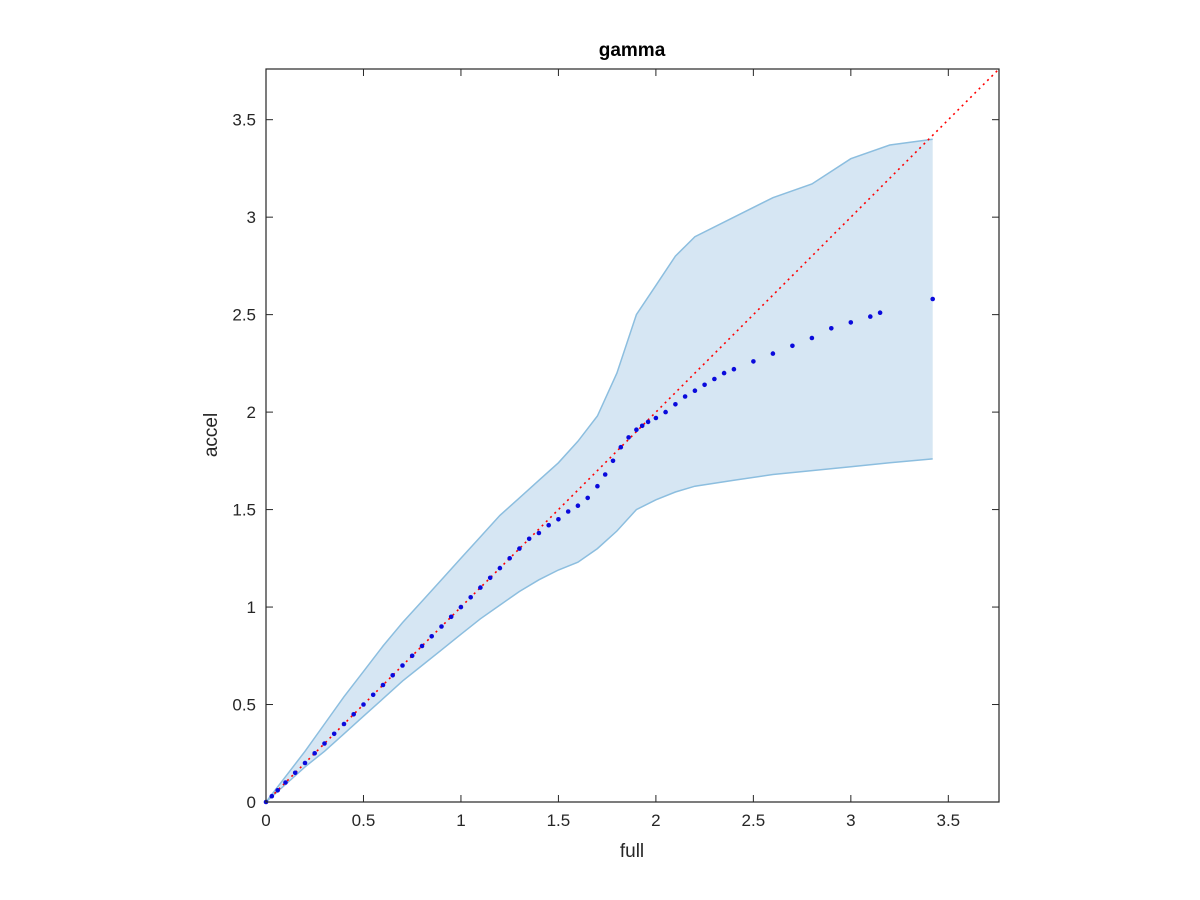  Describe the element at coordinates (460, 820) in the screenshot. I see `x-tick-label: 1` at that location.